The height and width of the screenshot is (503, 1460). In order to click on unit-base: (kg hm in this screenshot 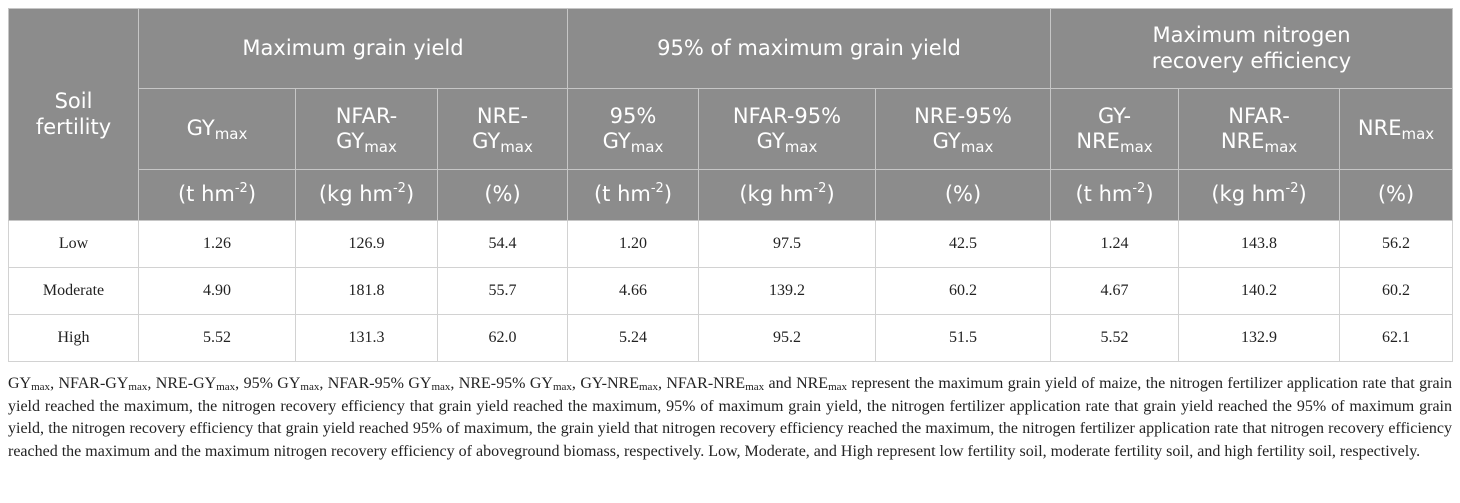, I will do `click(776, 194)`.